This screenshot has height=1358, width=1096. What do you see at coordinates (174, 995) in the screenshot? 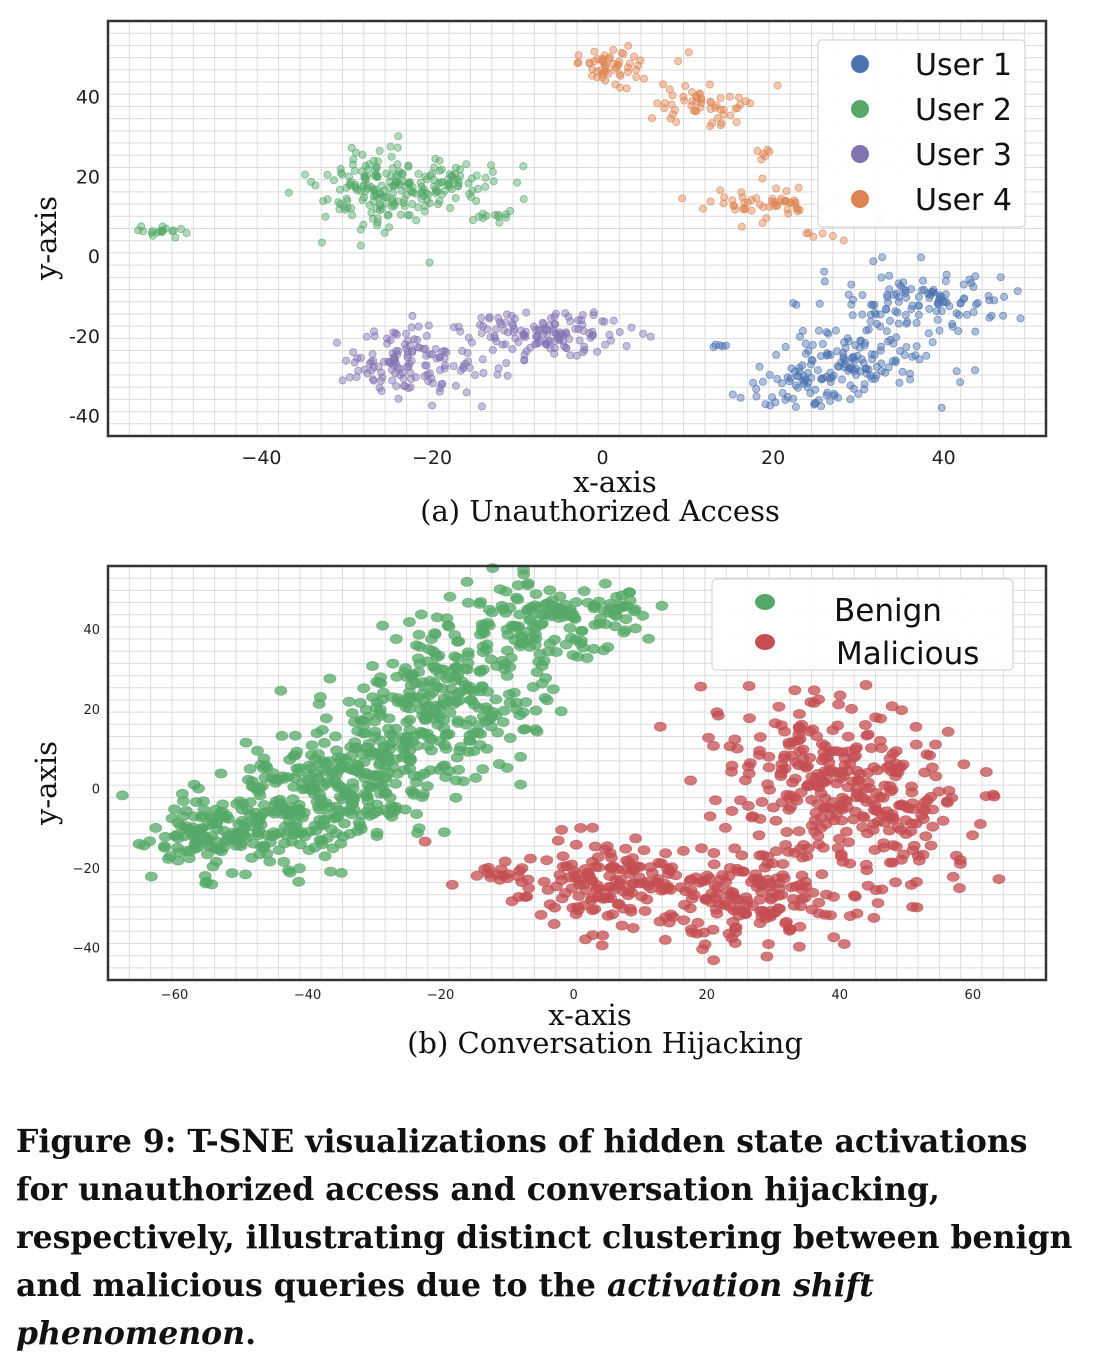
I see `x-tick-label: −60` at bounding box center [174, 995].